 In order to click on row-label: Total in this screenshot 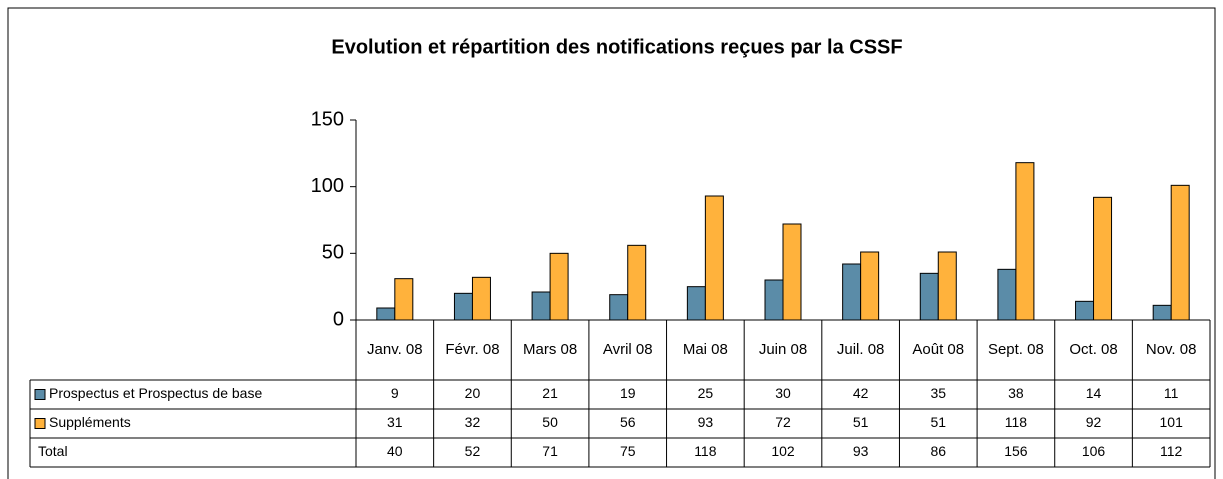, I will do `click(53, 451)`.